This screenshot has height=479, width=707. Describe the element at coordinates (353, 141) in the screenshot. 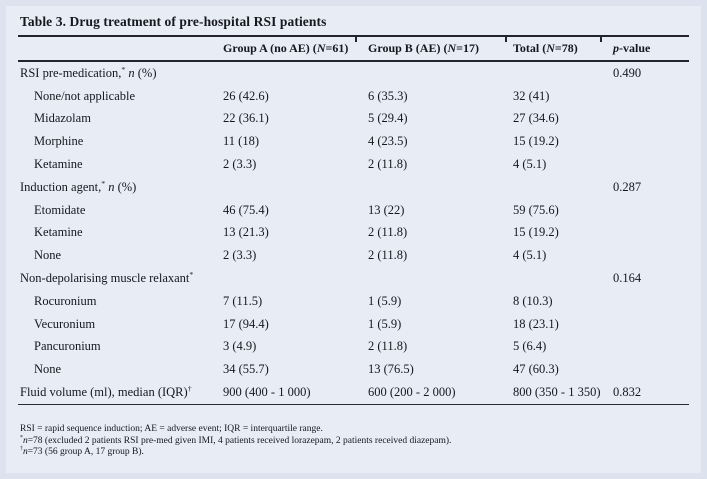

I see `table-row: Morphine 11 (18) 4 (23.5) 15 (19.2)` at that location.